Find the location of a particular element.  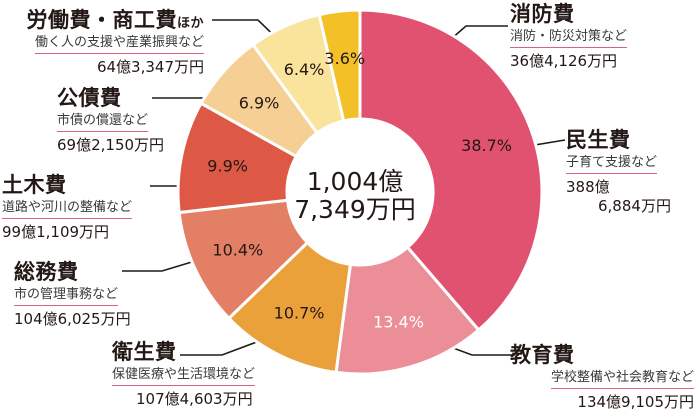

leader-line is located at coordinates (221, 347).